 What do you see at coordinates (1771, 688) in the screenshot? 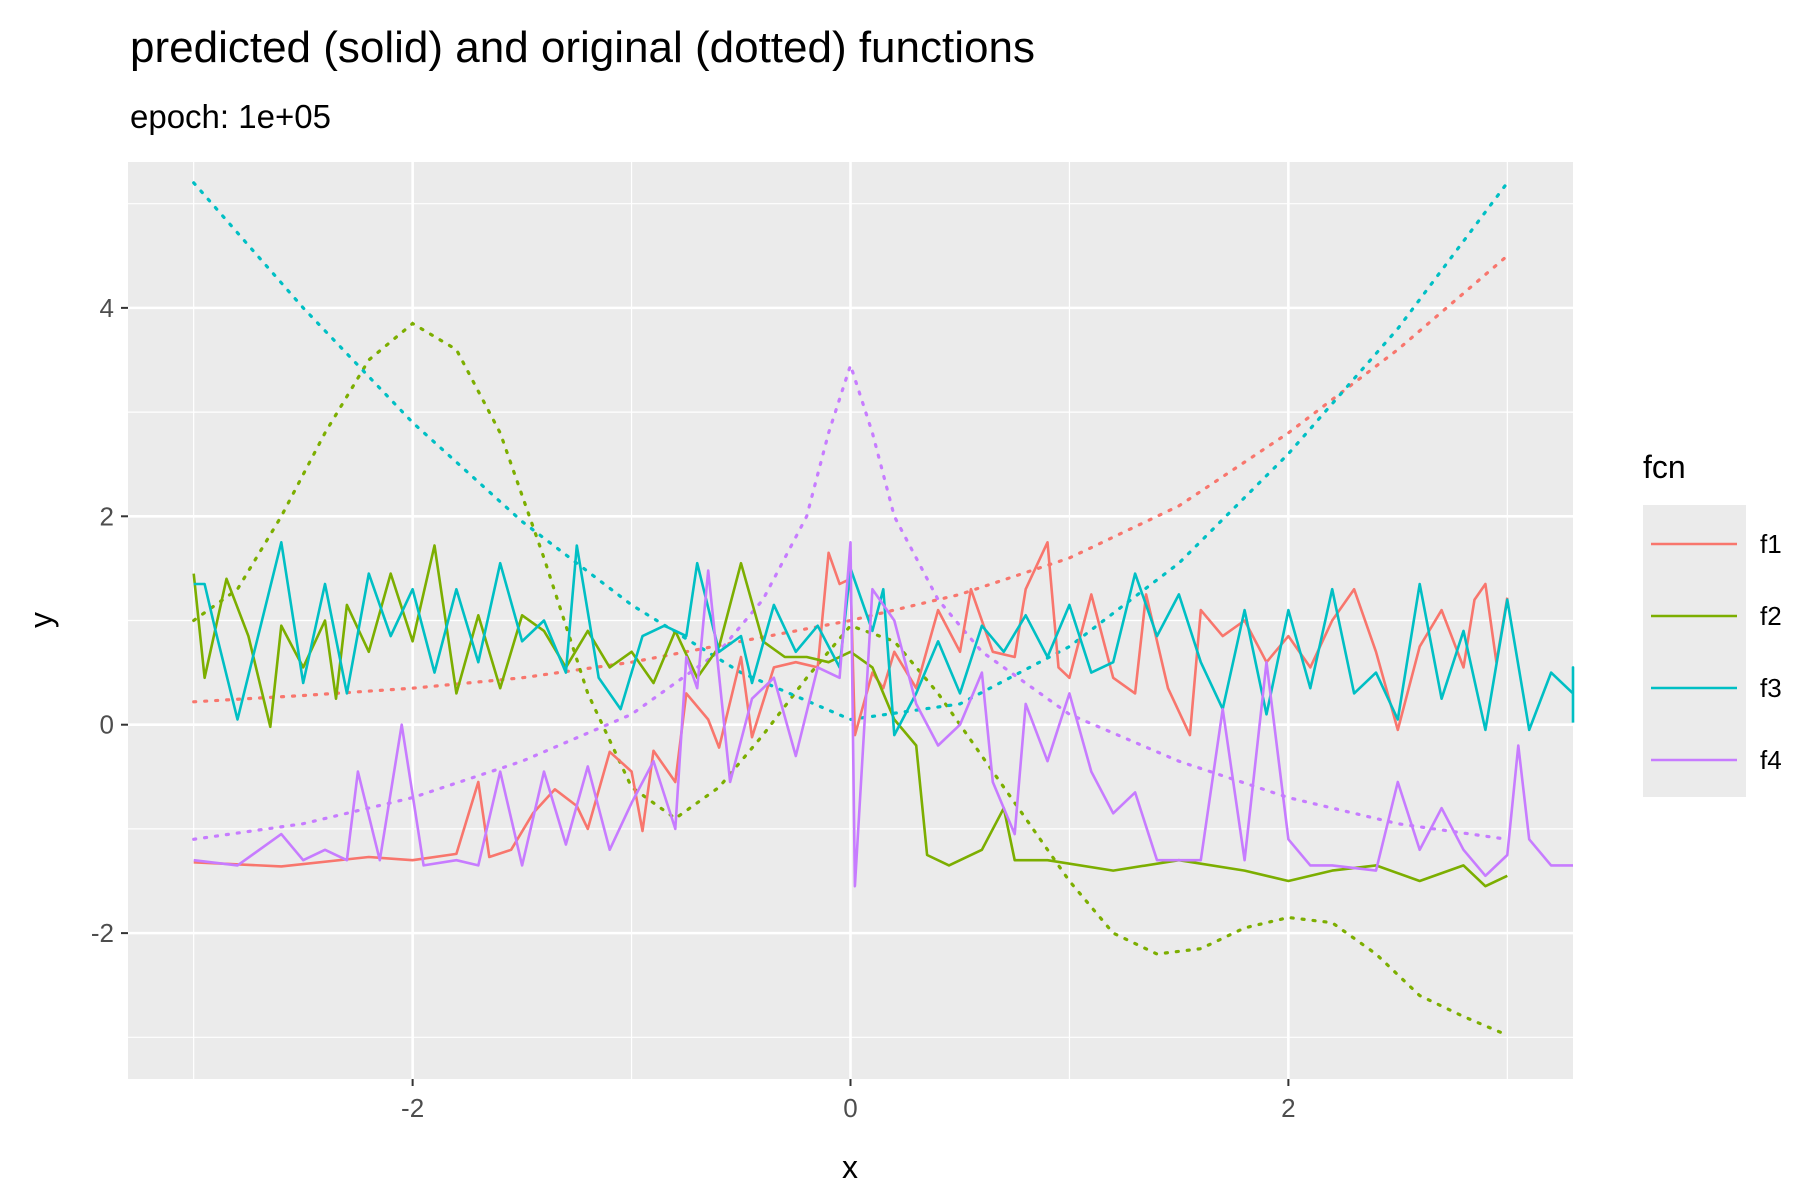
I see `legend-label-f3: f3` at bounding box center [1771, 688].